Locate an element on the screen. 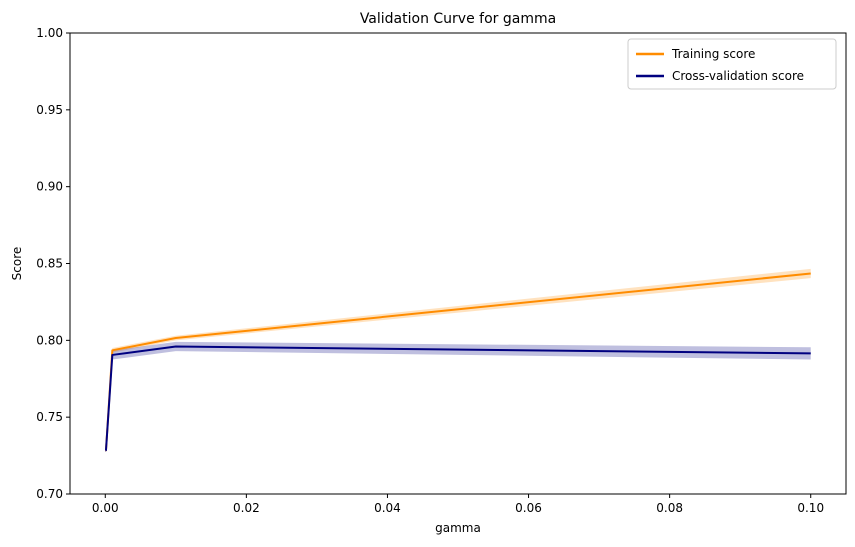  y-tick-label: 0.85 is located at coordinates (49, 264).